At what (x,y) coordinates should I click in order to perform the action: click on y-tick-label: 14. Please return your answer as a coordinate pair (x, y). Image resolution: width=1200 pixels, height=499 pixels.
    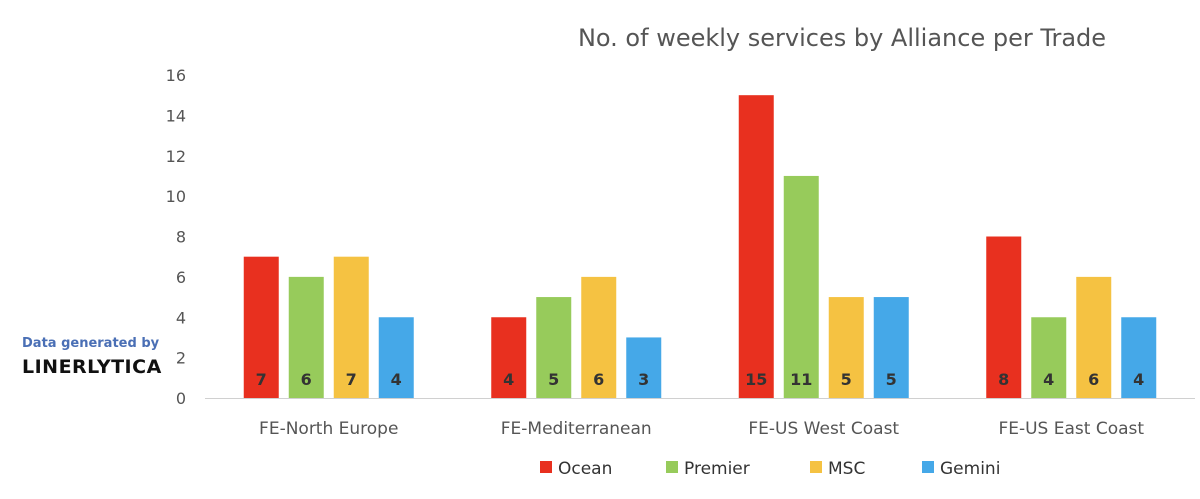
    Looking at the image, I should click on (176, 115).